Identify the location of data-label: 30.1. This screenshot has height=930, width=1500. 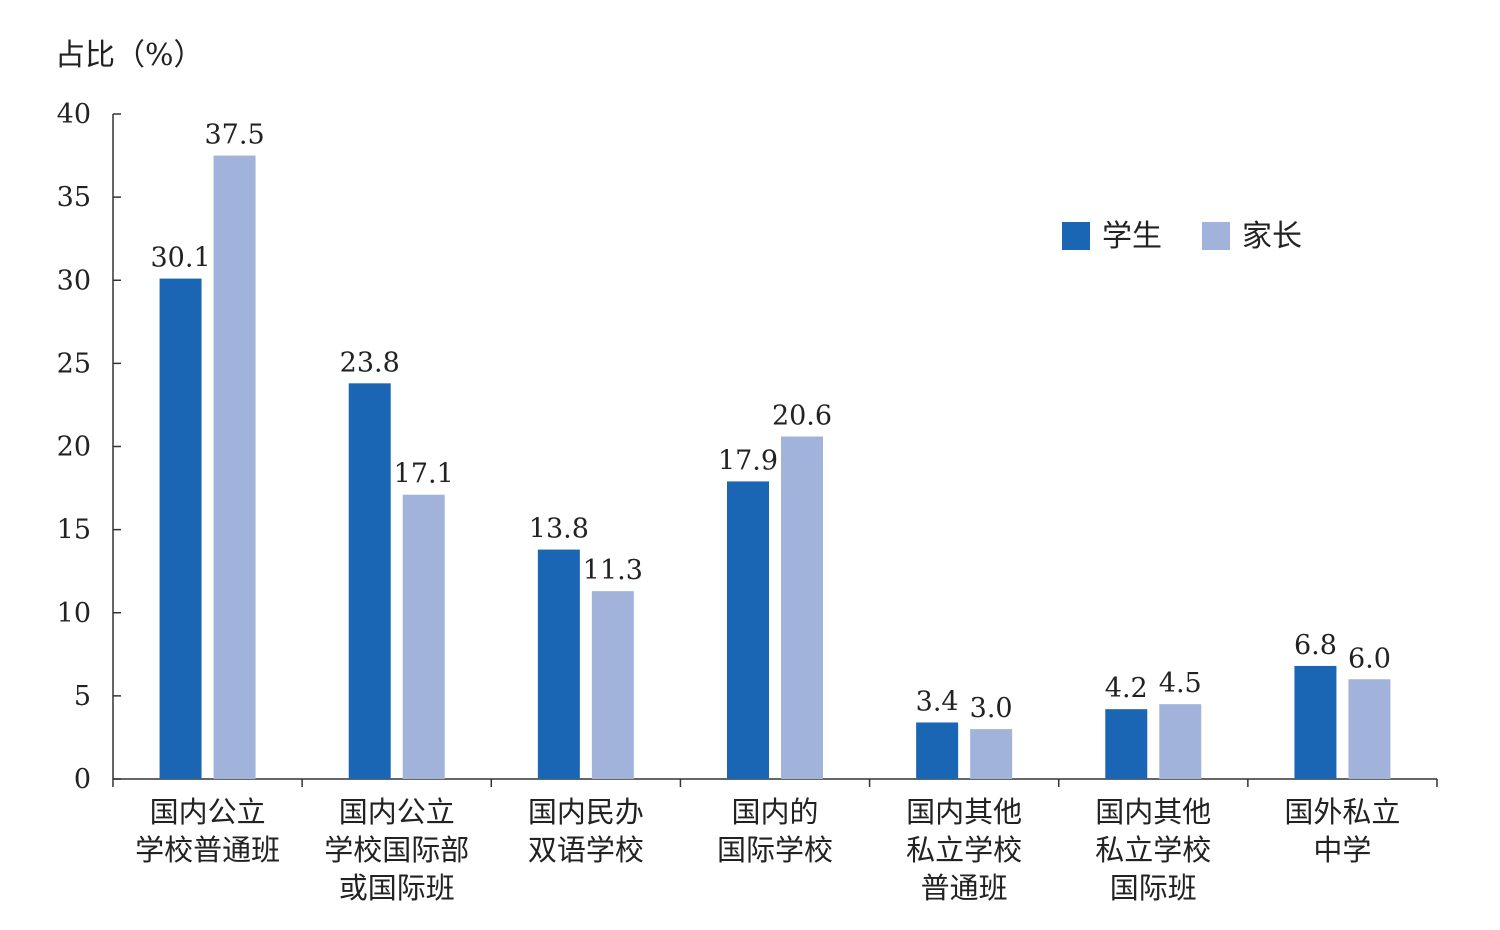
(181, 258).